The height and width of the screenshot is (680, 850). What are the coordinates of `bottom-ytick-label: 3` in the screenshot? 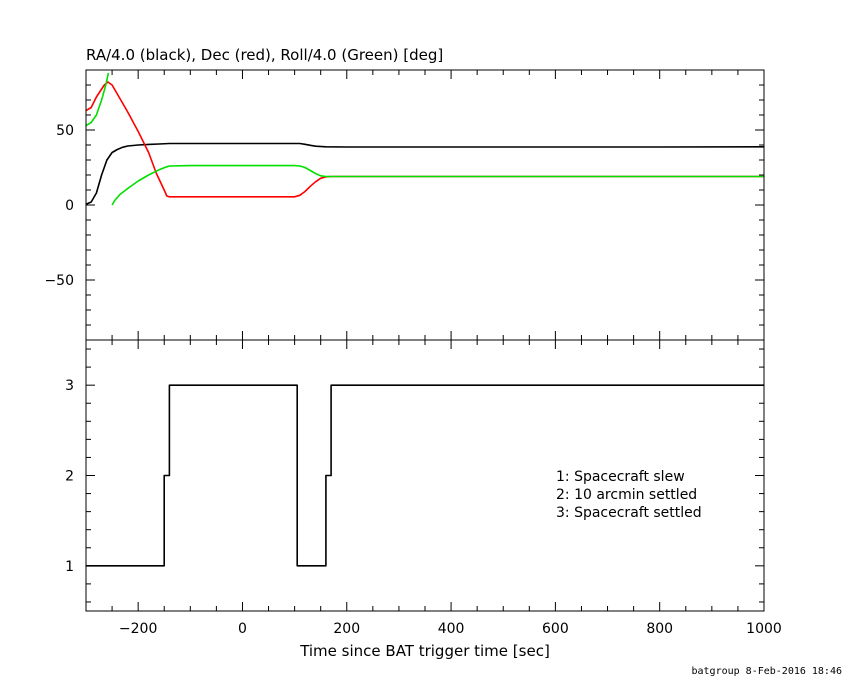 It's located at (69, 386).